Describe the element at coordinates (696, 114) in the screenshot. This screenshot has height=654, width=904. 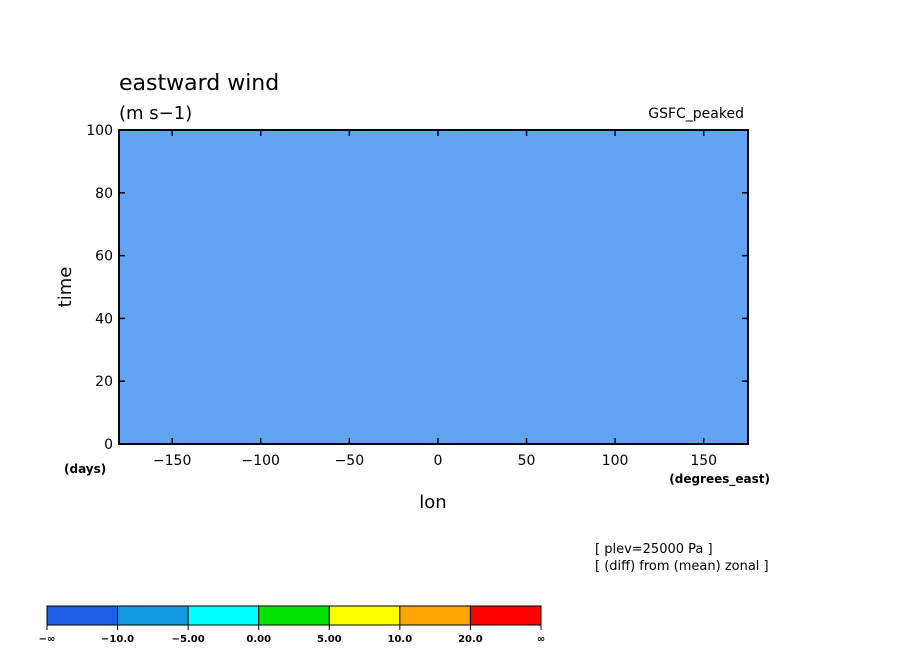
I see `dataset-tag: GSFC_peaked` at that location.